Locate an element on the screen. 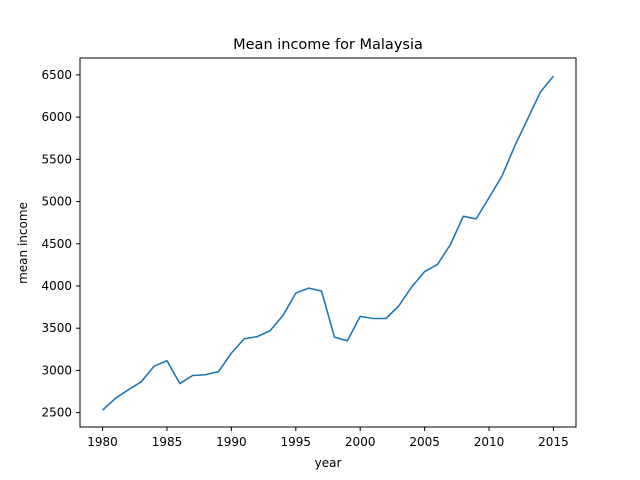  y-tick-label-4000: 4000 is located at coordinates (56, 286).